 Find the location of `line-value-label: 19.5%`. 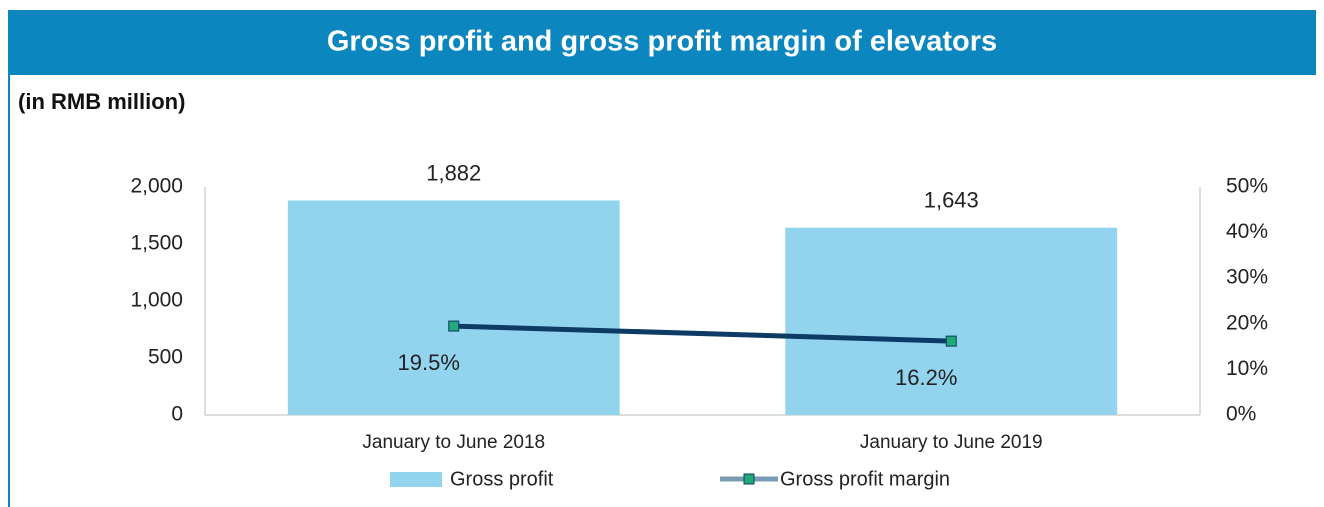

line-value-label: 19.5% is located at coordinates (429, 362).